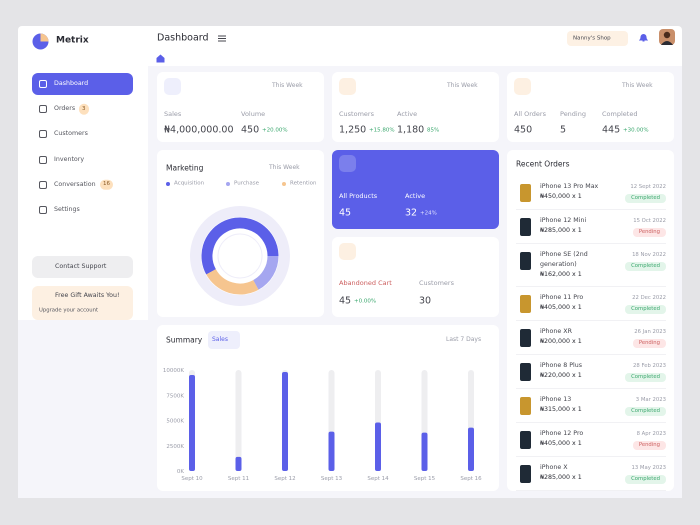 Image resolution: width=700 pixels, height=525 pixels. What do you see at coordinates (71, 83) in the screenshot?
I see `nav-item: Dashboard` at bounding box center [71, 83].